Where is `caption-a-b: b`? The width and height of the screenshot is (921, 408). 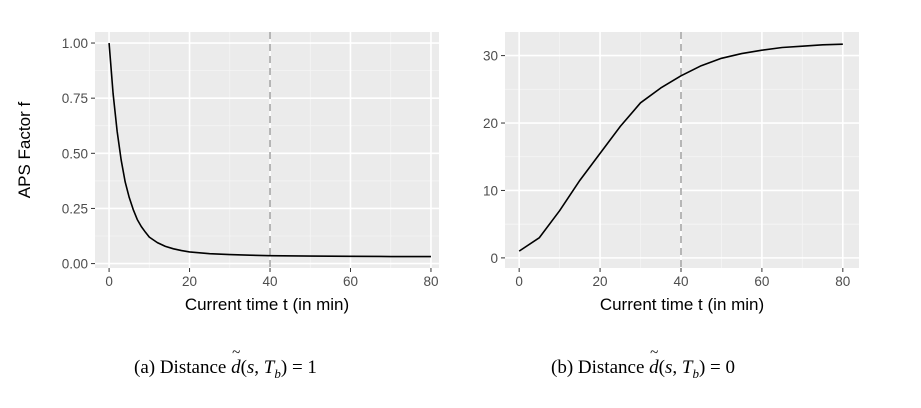 caption-a-b: b is located at coordinates (277, 373).